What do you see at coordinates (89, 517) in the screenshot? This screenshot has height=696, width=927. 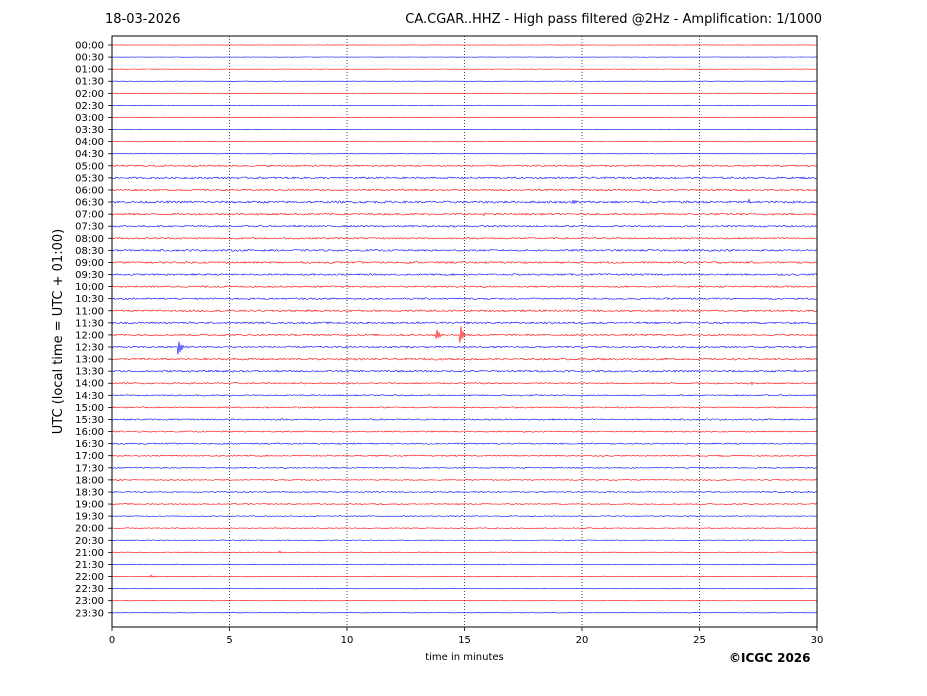 I see `y-tick-label-1930: 19:30` at bounding box center [89, 517].